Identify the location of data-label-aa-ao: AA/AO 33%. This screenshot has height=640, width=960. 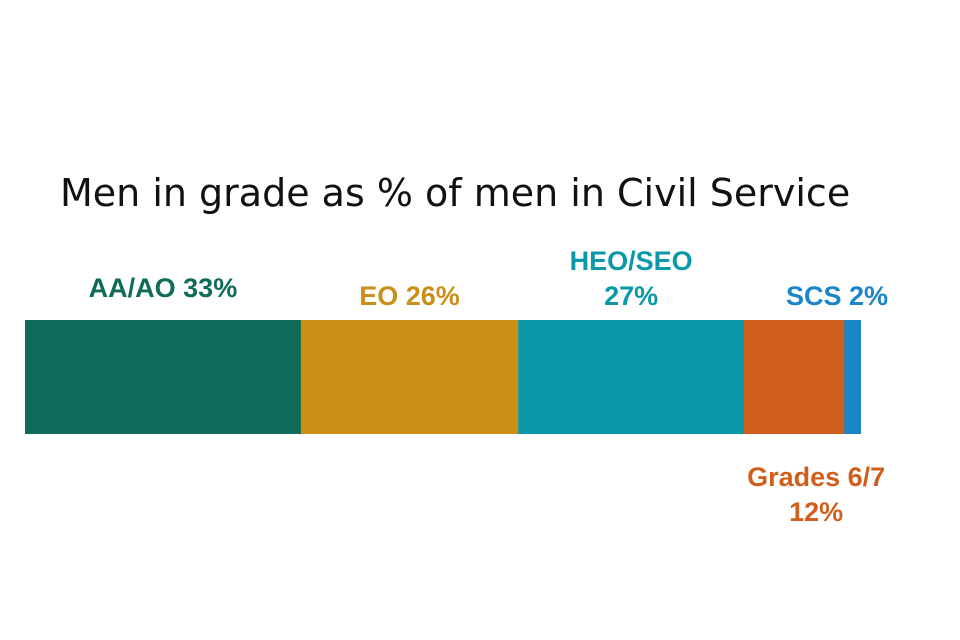
(163, 288).